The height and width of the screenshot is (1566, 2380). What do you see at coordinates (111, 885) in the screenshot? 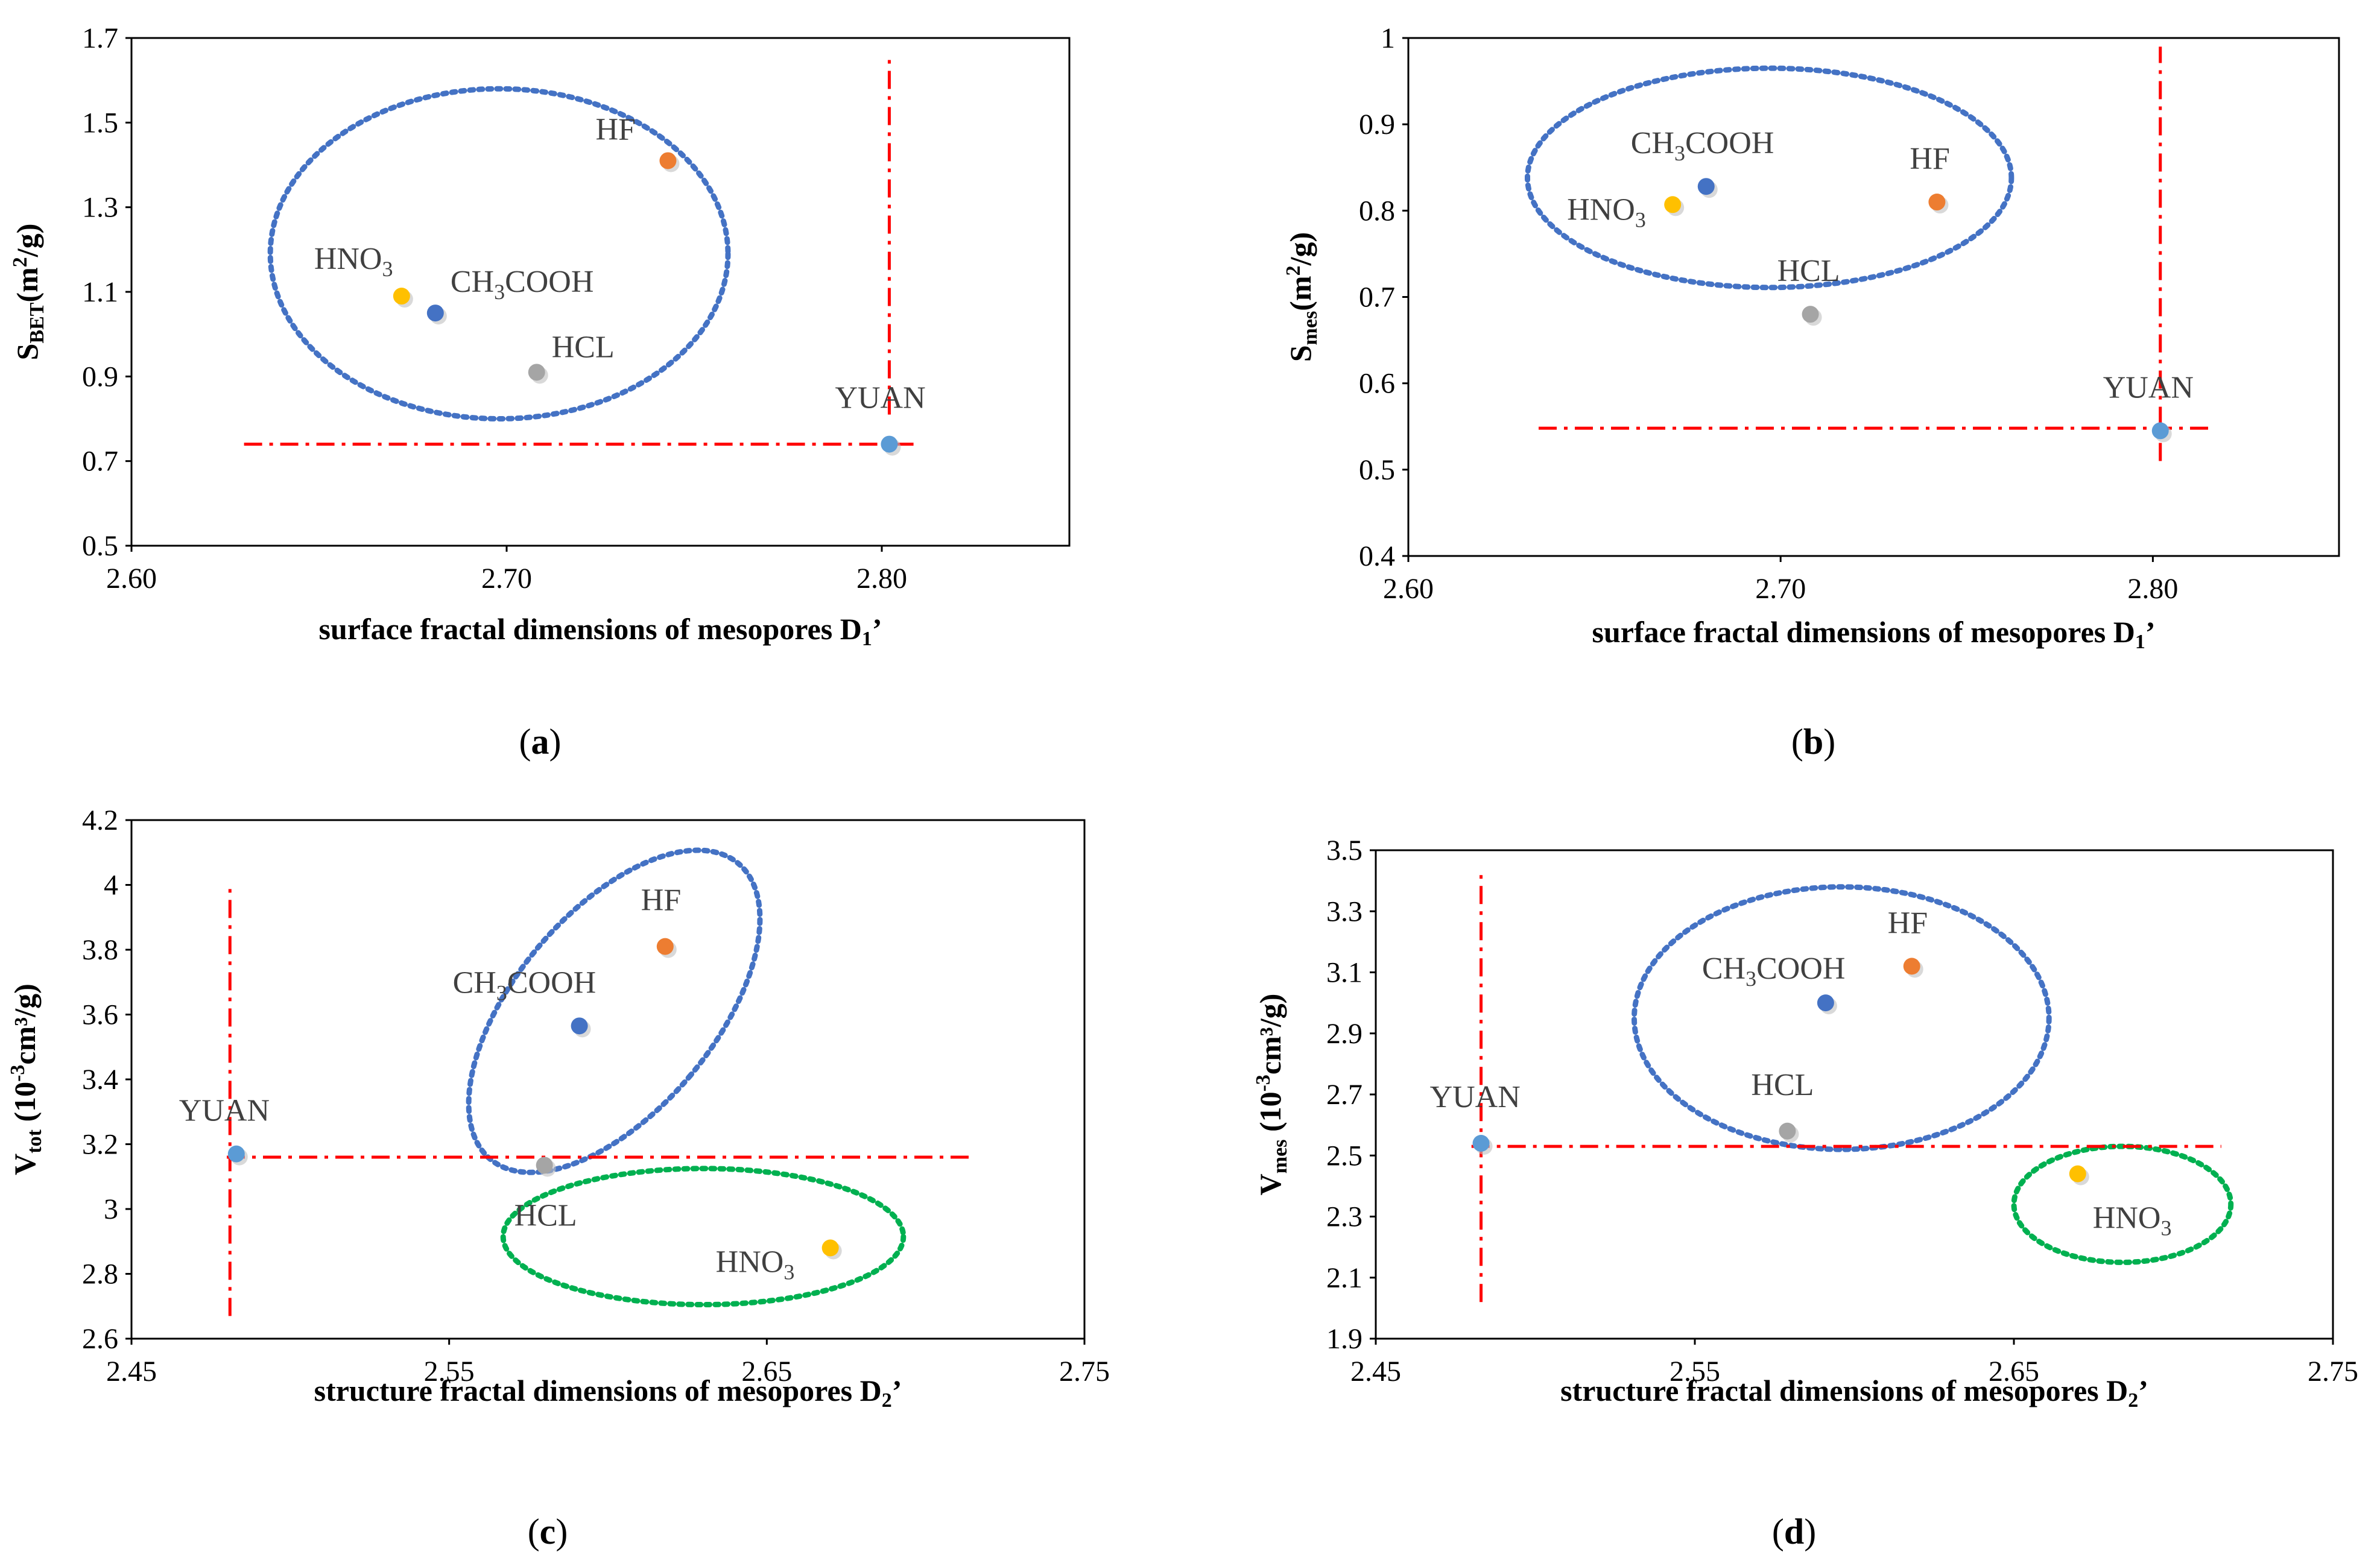
I see `y-tick-label: 4` at bounding box center [111, 885].